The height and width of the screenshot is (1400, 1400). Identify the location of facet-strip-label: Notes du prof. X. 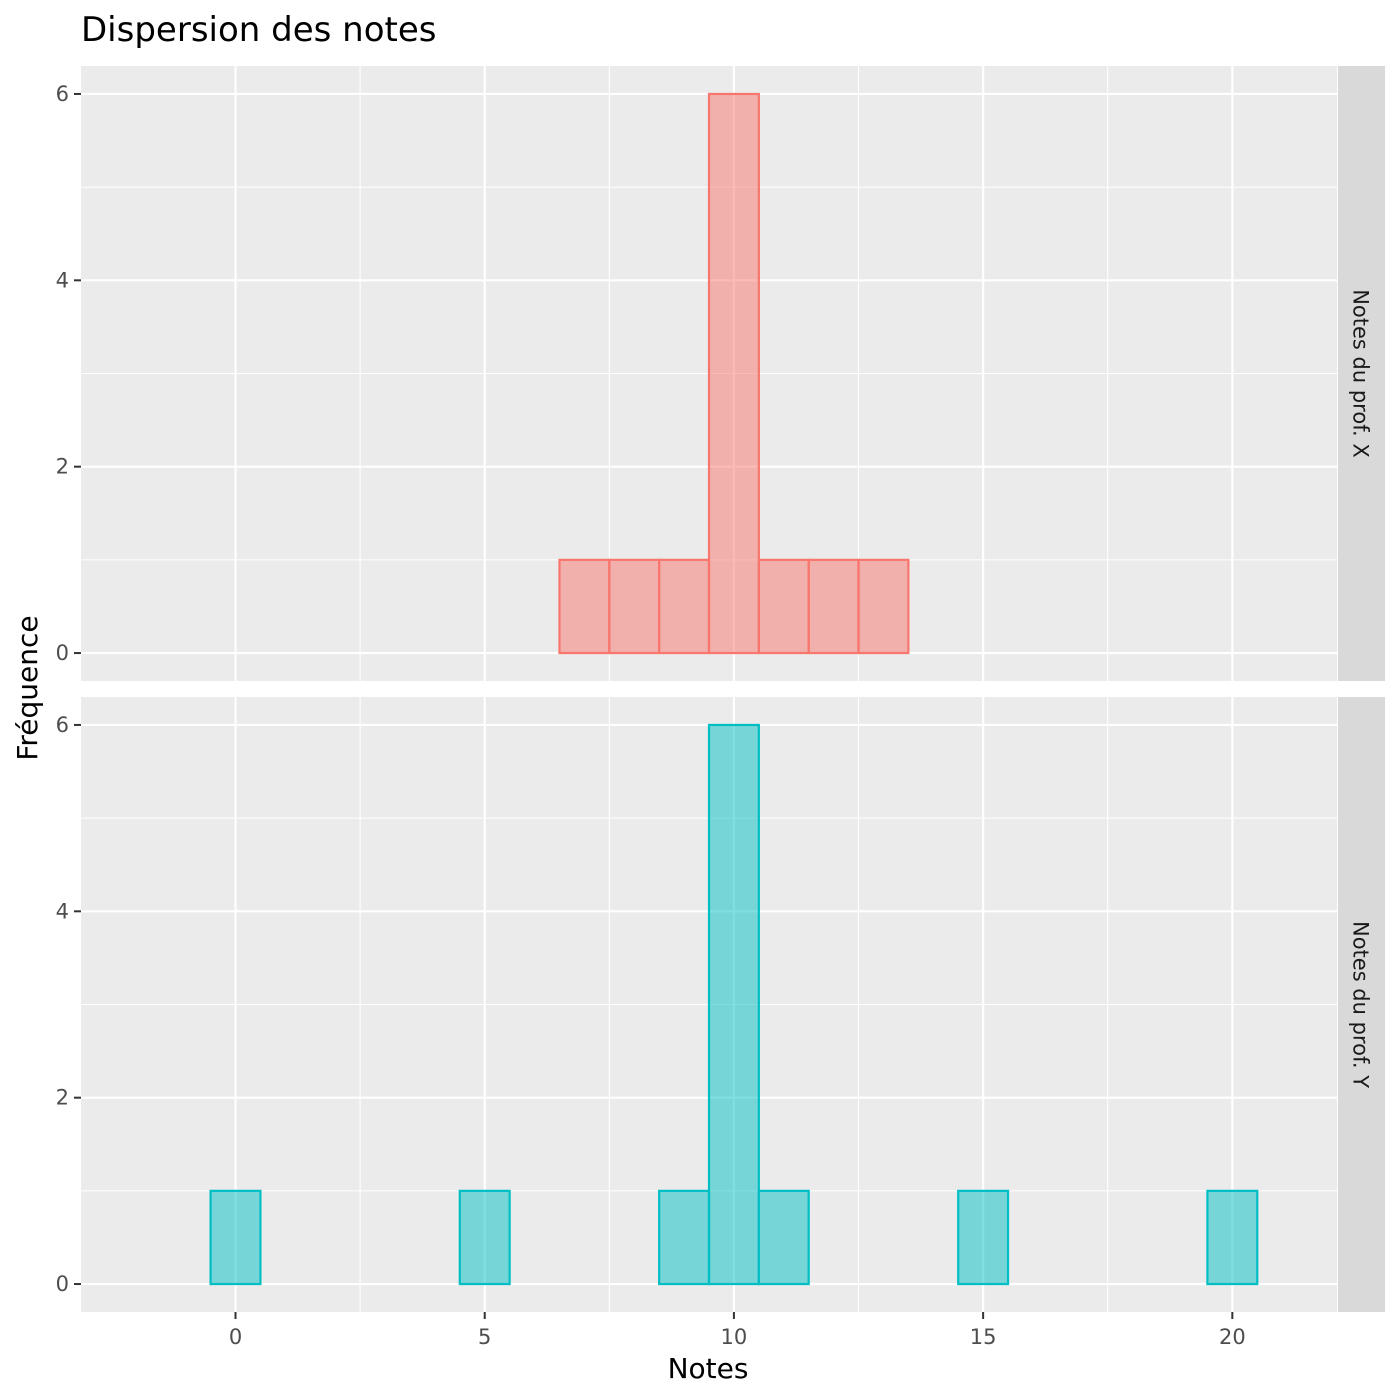
(1361, 373).